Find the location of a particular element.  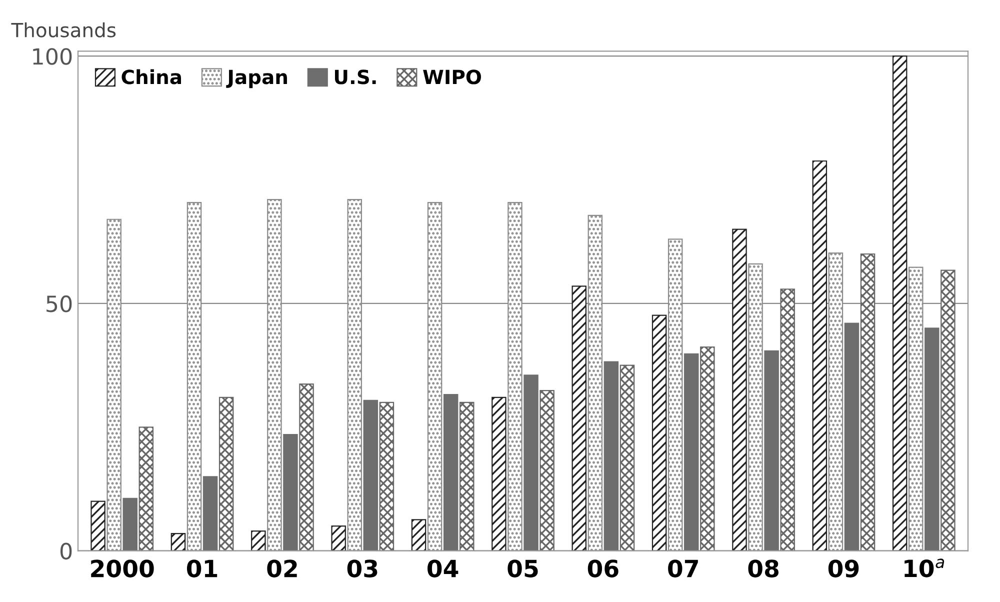

x-tick-label: 10$^{a}$ is located at coordinates (924, 568).